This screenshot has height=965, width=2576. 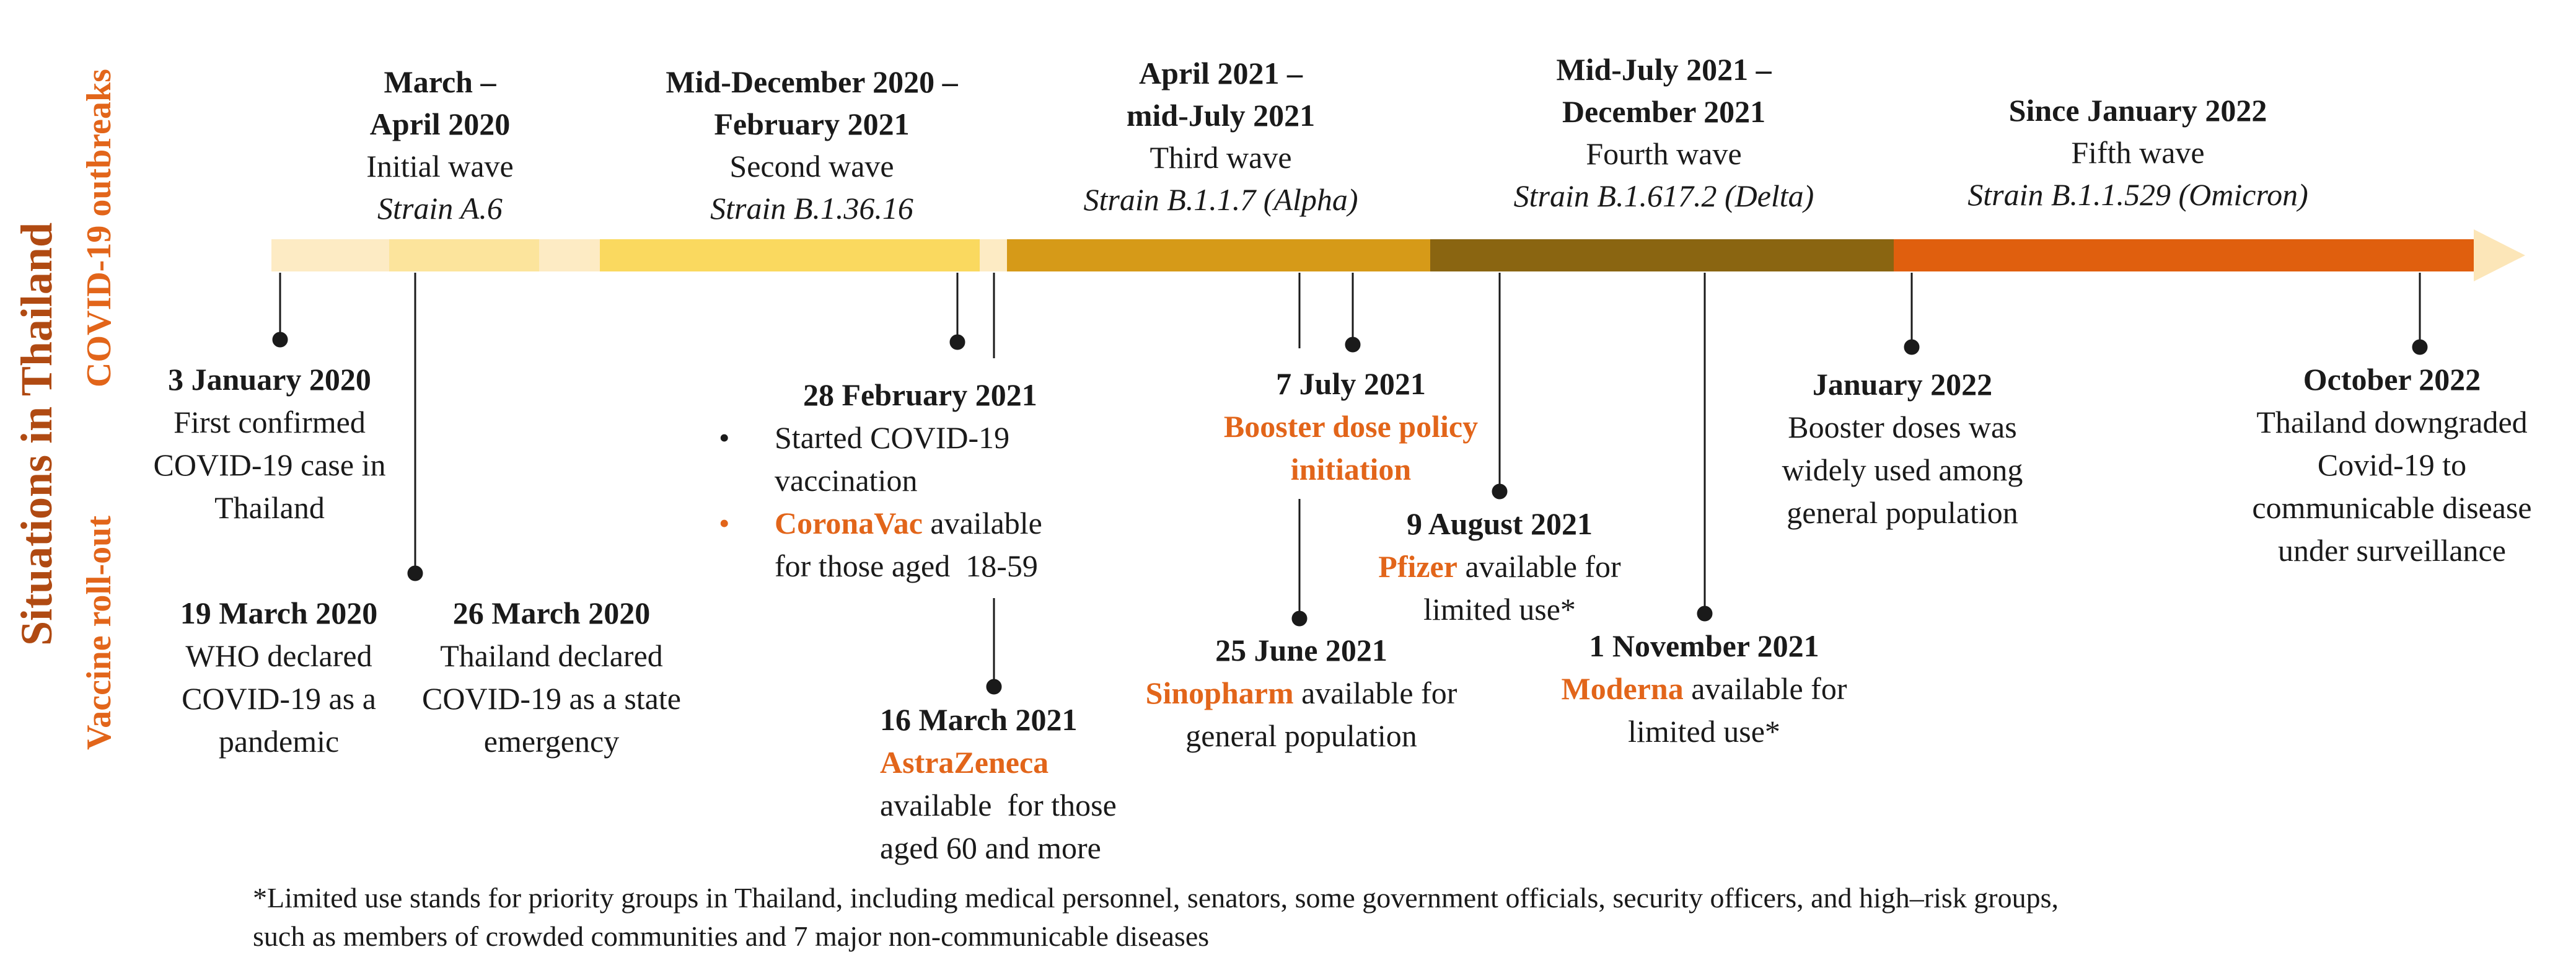 What do you see at coordinates (994, 687) in the screenshot?
I see `dot-mar16` at bounding box center [994, 687].